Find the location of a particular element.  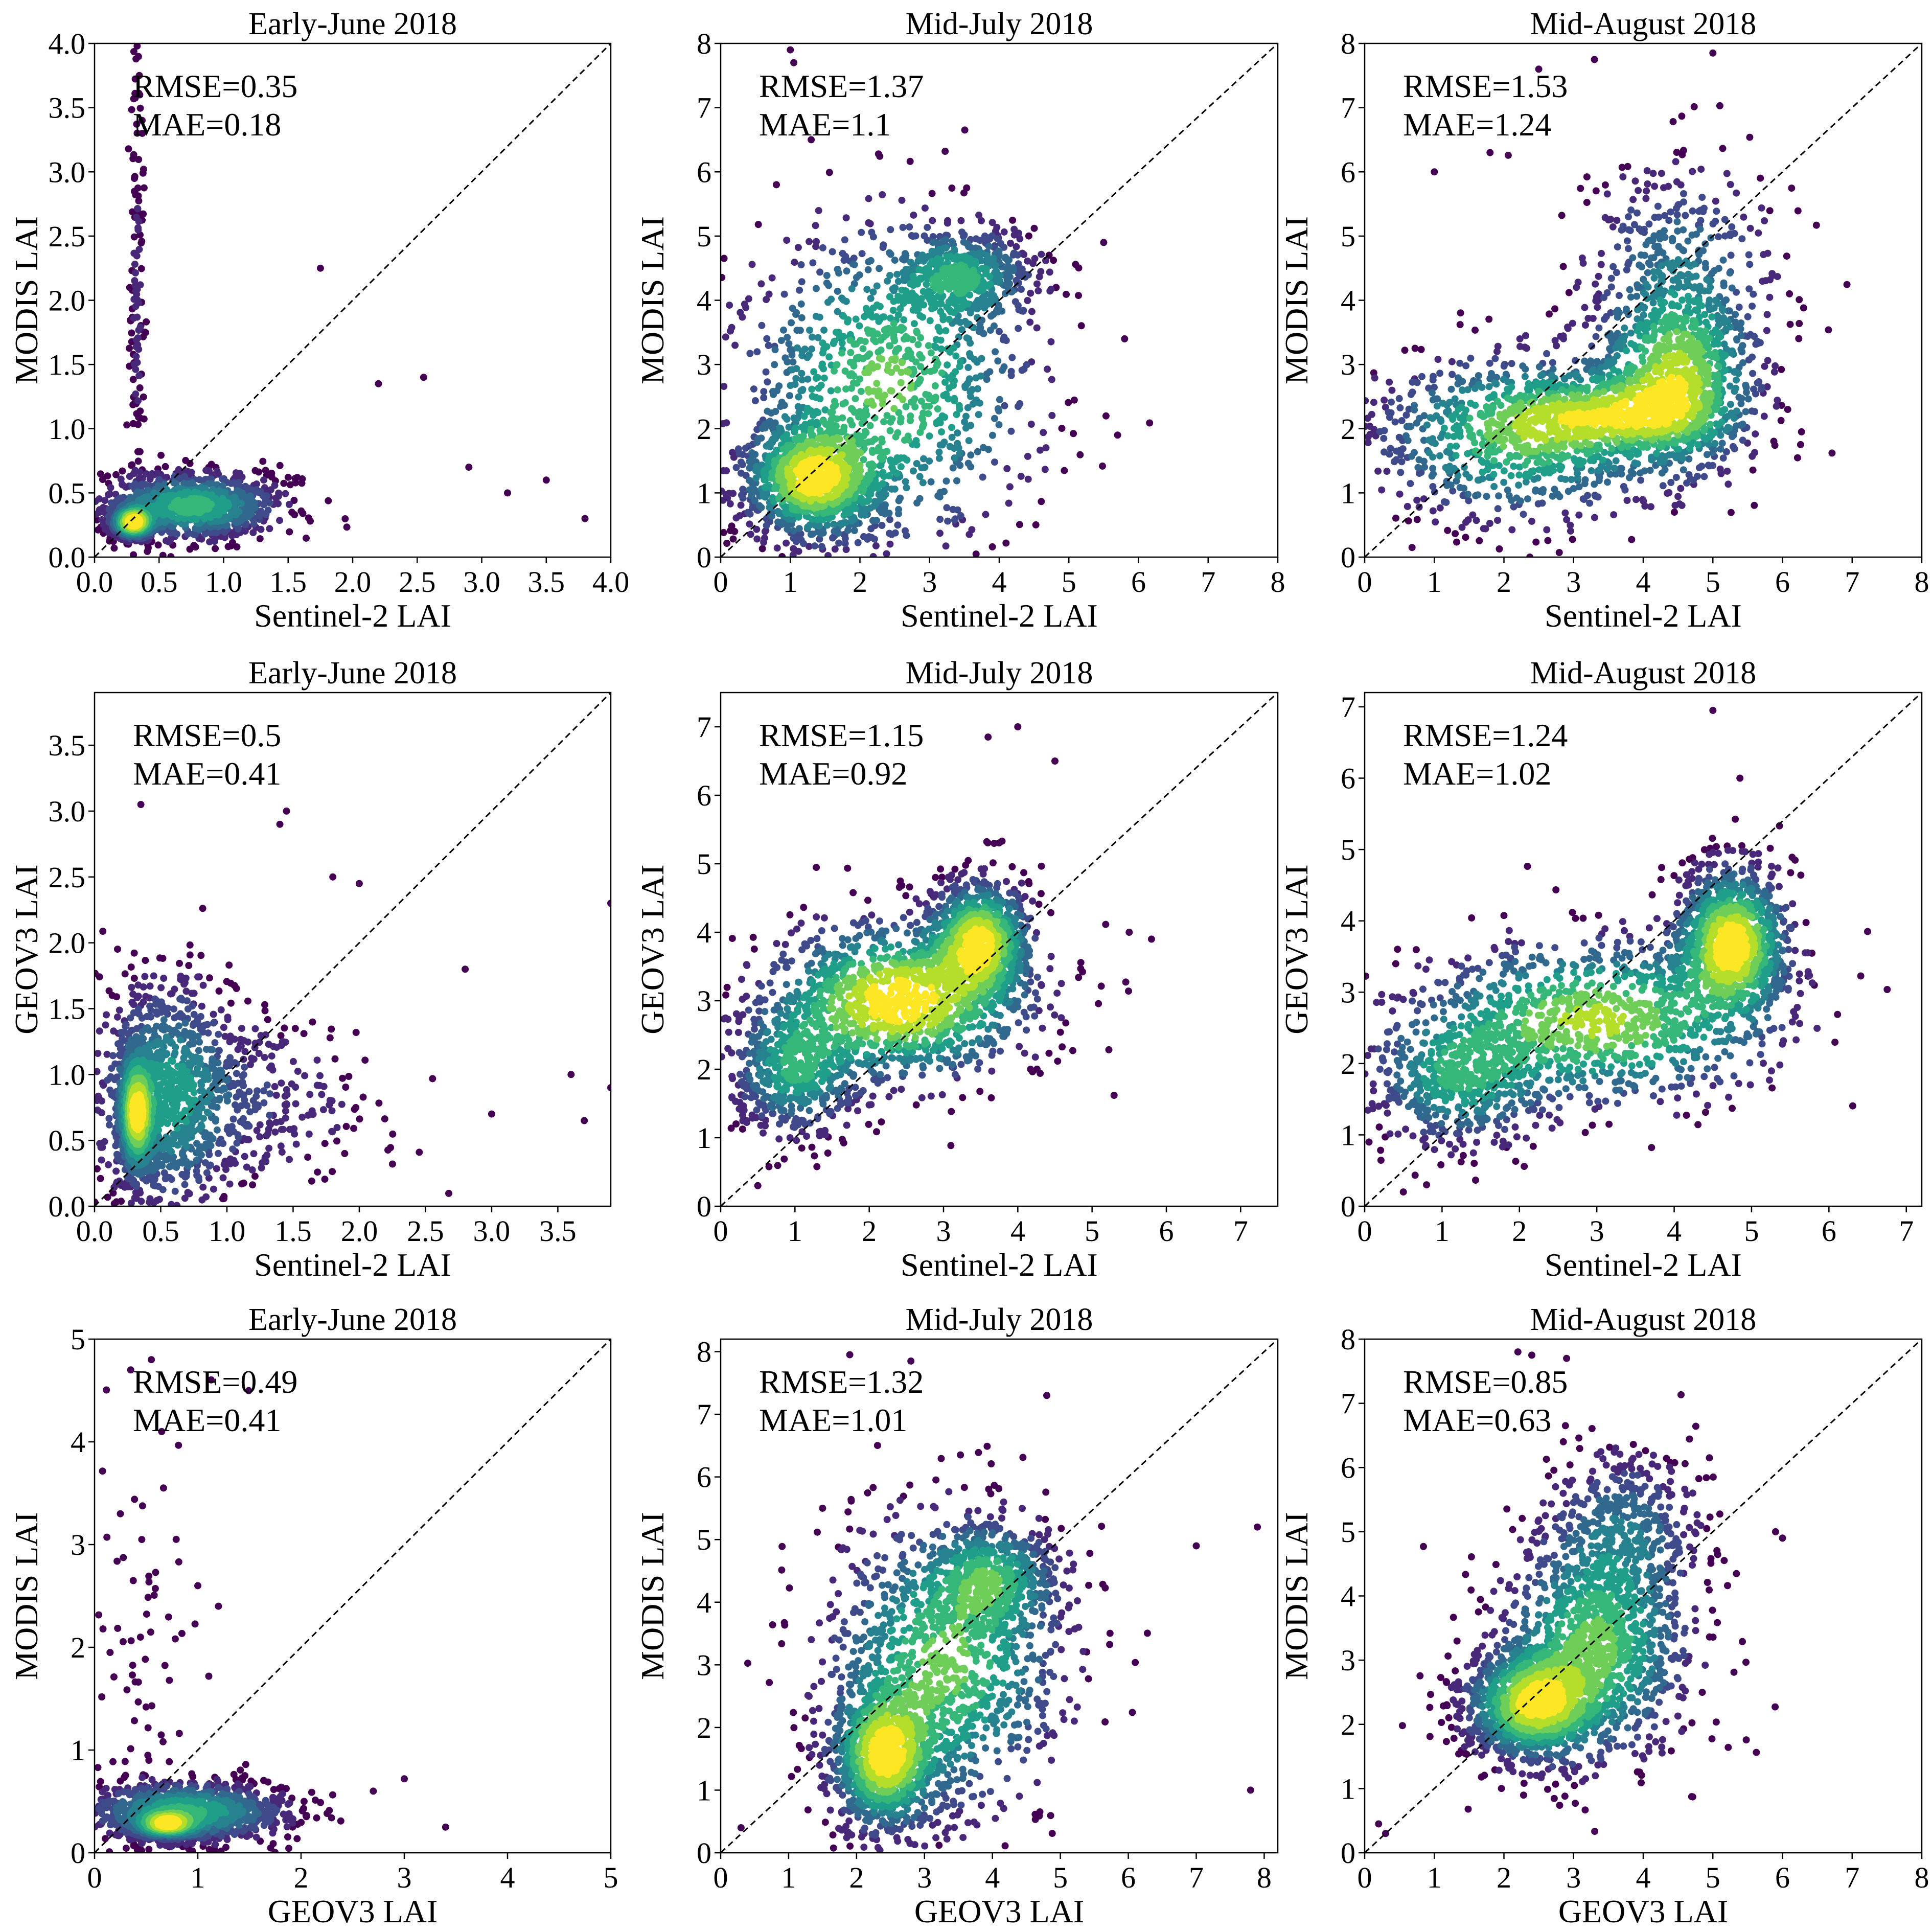

y-tick-label: 2.0 is located at coordinates (67, 300).